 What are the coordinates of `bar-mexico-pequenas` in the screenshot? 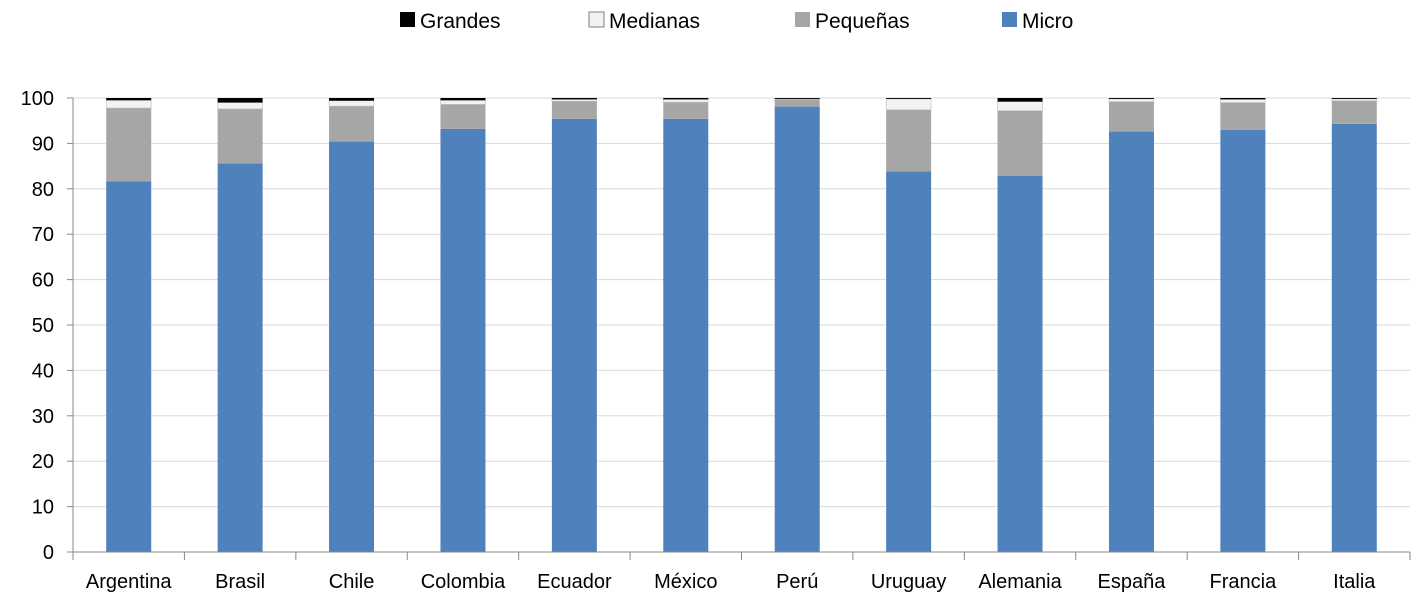 It's located at (686, 110).